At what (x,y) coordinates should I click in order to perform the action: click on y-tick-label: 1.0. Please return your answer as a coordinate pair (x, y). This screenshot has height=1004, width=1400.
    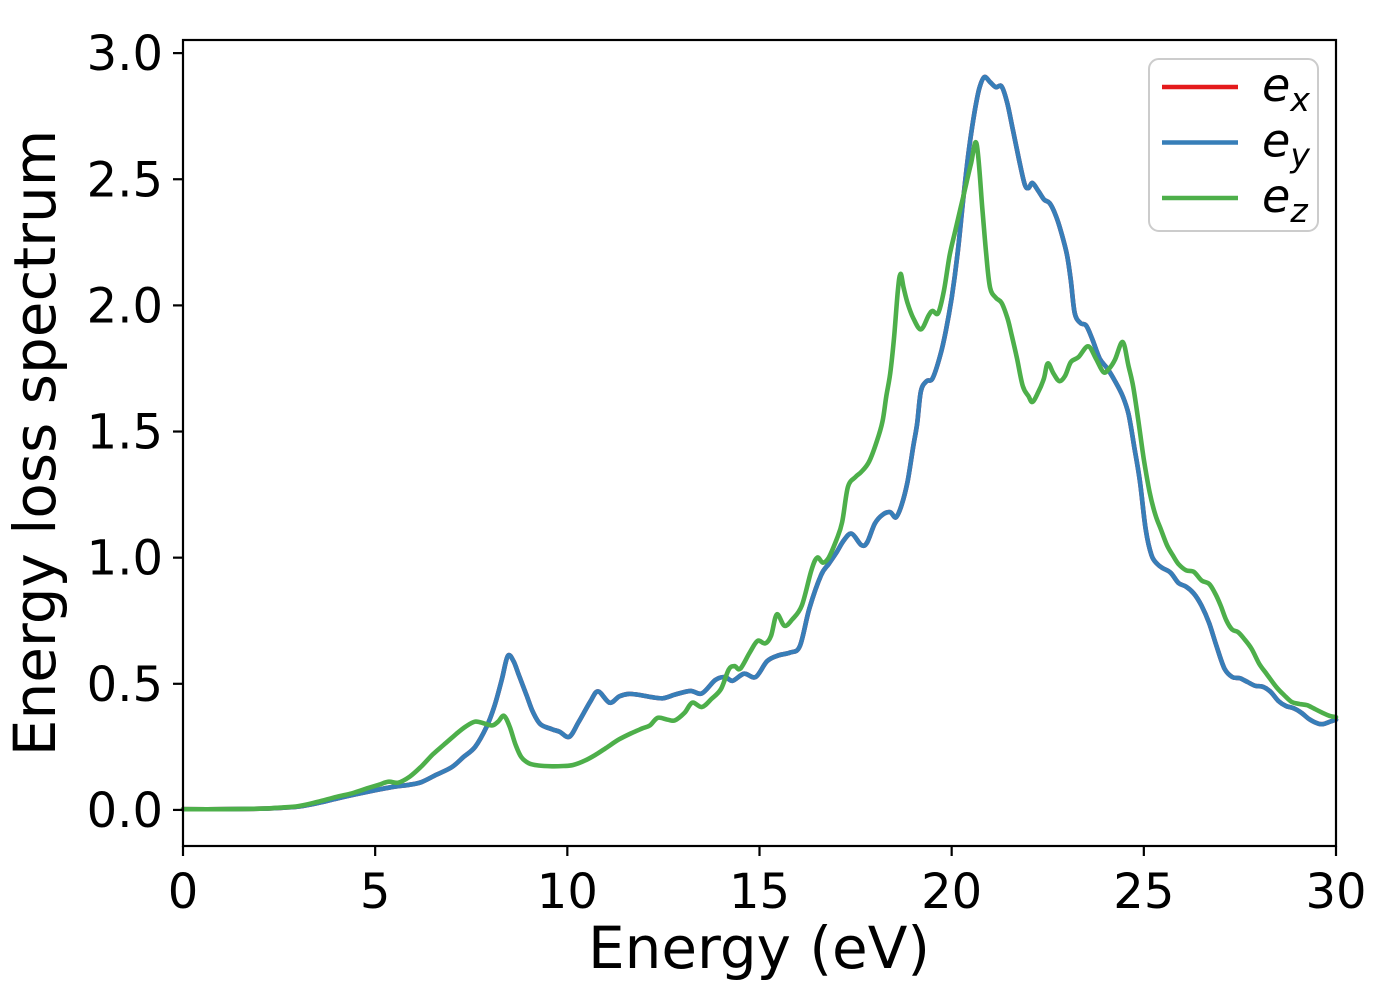
    Looking at the image, I should click on (125, 559).